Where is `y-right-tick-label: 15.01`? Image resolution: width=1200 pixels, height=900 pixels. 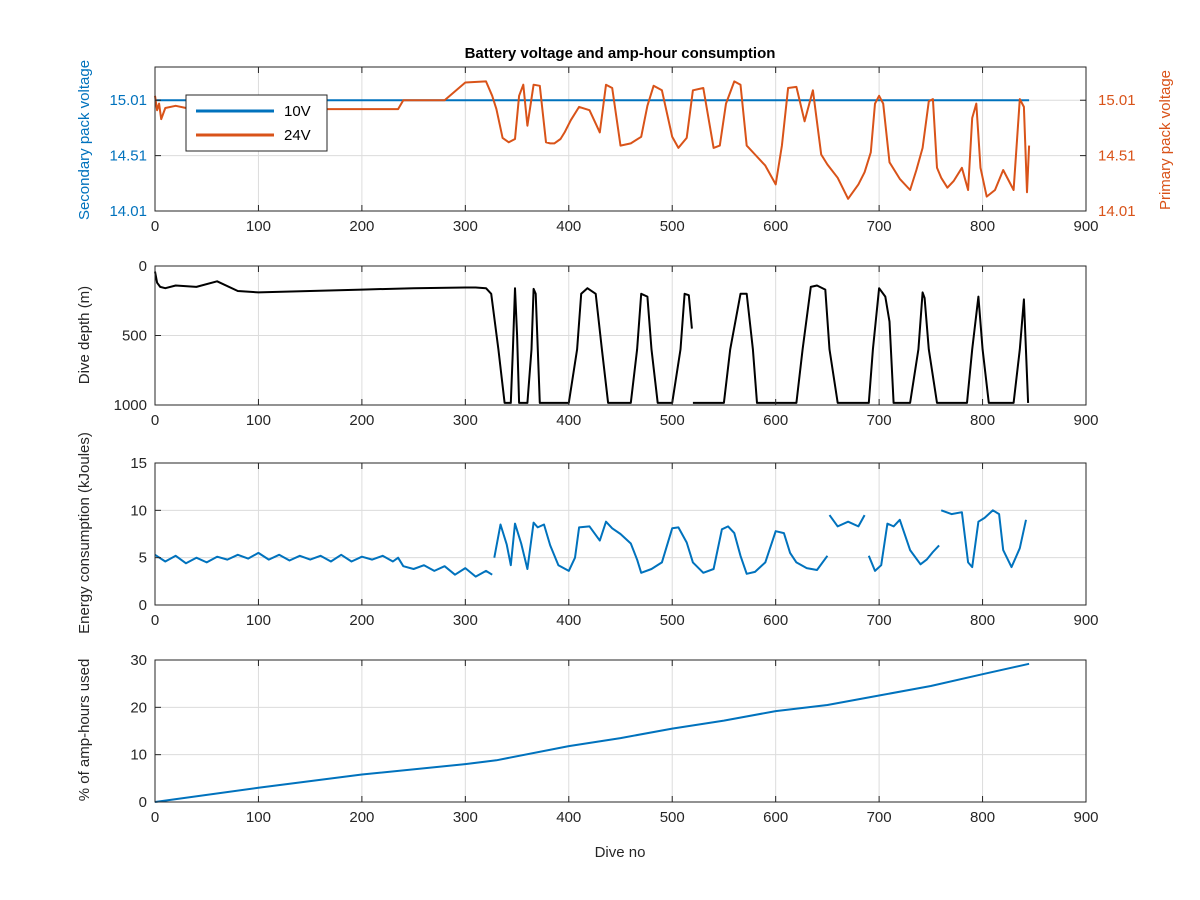
y-right-tick-label: 15.01 is located at coordinates (1117, 100).